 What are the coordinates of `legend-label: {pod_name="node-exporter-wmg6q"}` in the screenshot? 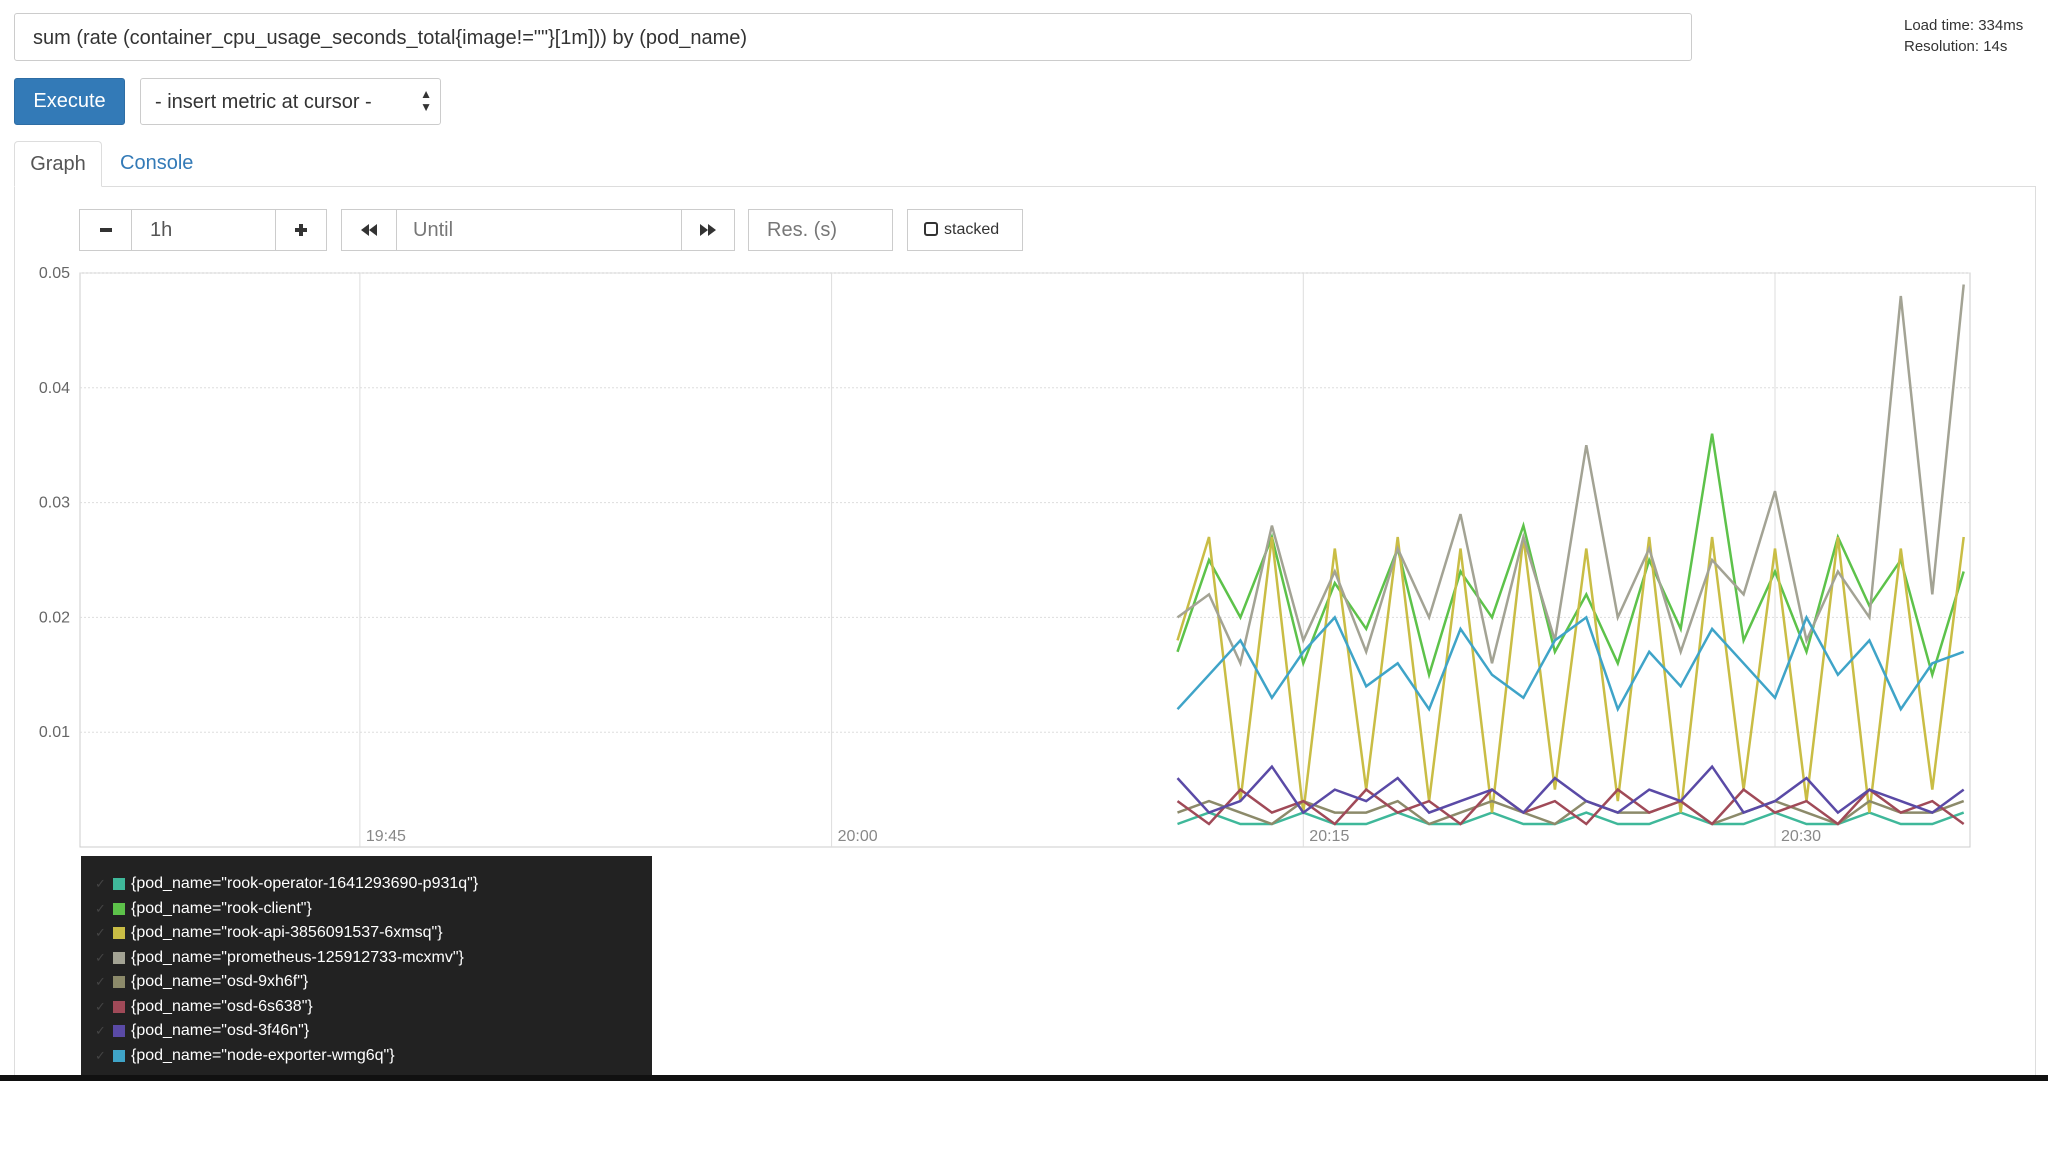 It's located at (263, 1055).